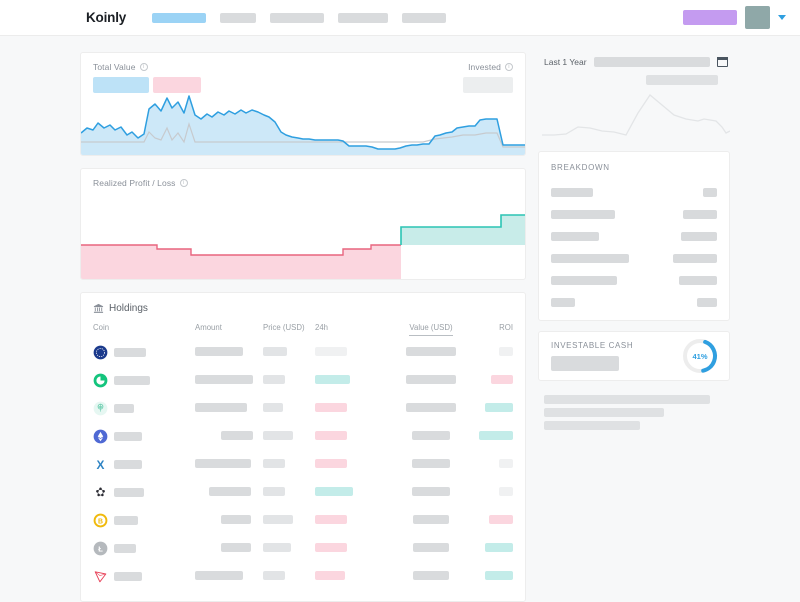 The width and height of the screenshot is (800, 602). Describe the element at coordinates (634, 59) in the screenshot. I see `date-range-selector: Last 1 Year` at that location.